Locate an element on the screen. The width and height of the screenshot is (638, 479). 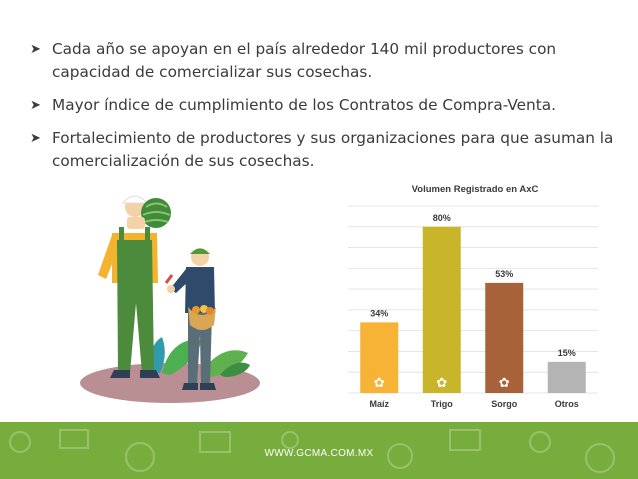
chart-bars: ✿ ✿ ✿ is located at coordinates (473, 309).